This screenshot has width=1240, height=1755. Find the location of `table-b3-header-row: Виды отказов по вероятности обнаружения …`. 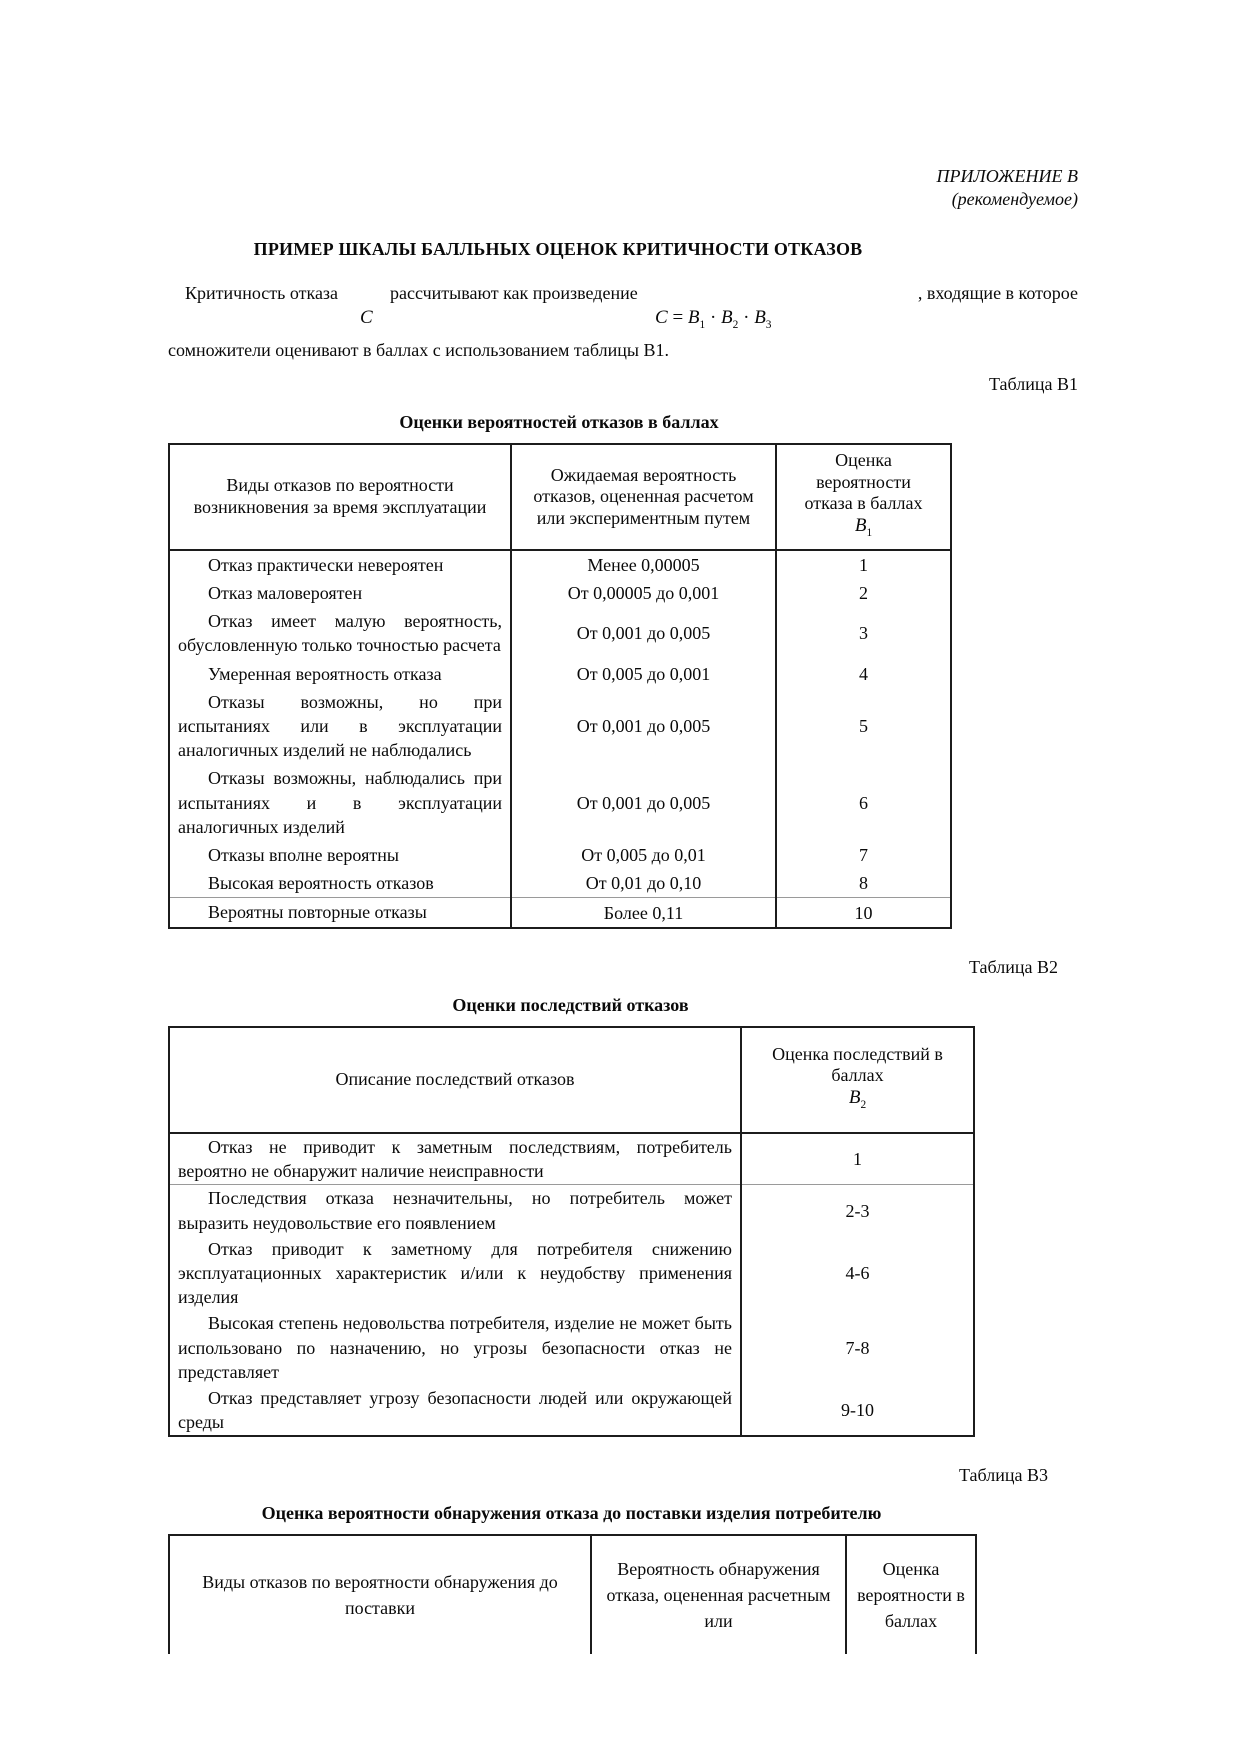

table-b3-header-row: Виды отказов по вероятности обнаружения … is located at coordinates (572, 1595).